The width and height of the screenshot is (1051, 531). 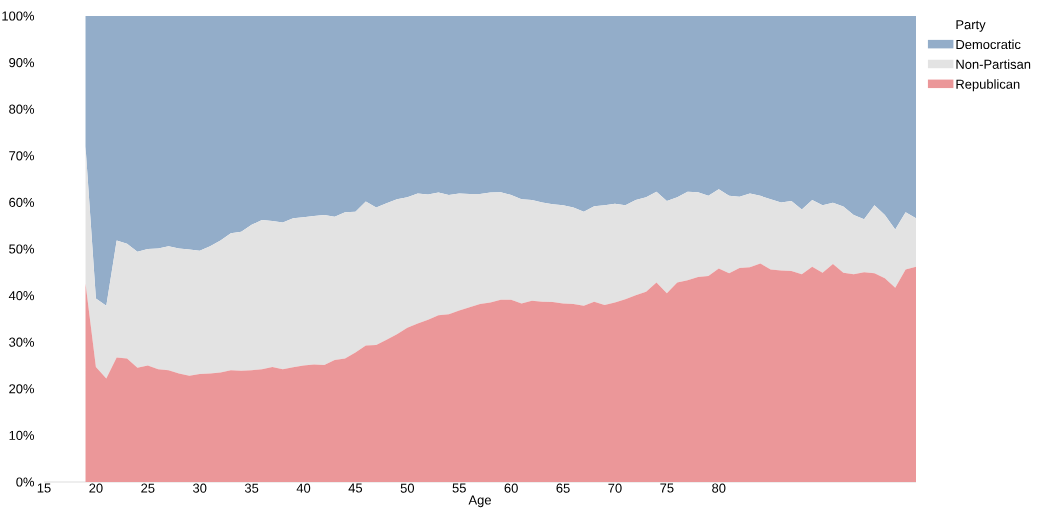 I want to click on x-tick-label: 55, so click(x=459, y=488).